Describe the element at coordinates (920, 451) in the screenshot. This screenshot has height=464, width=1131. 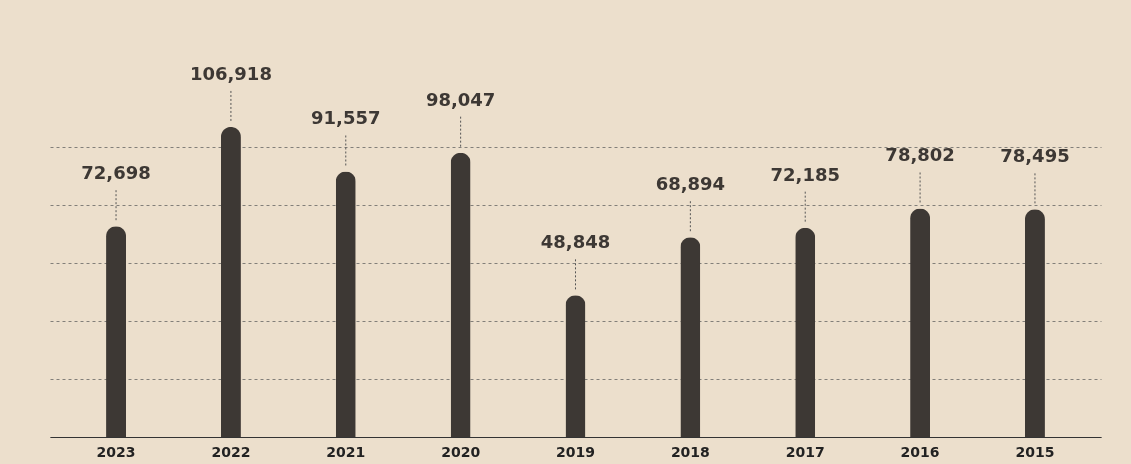
I see `x-tick-label: 2016` at that location.